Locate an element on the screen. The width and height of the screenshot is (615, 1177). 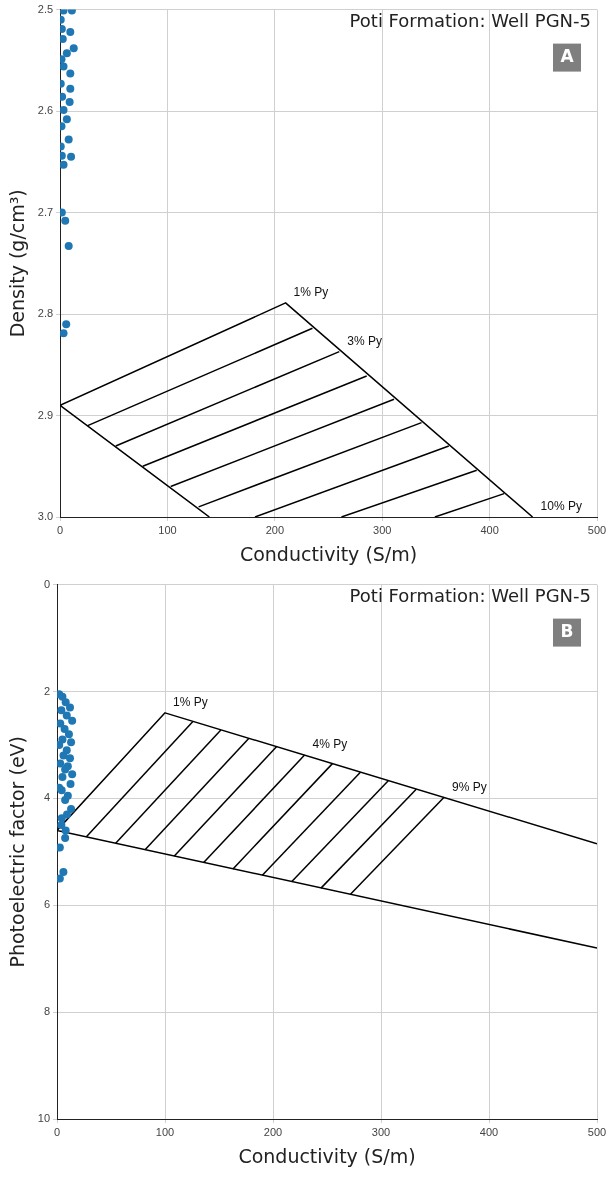
y-tick-label: 8 is located at coordinates (47, 1011).